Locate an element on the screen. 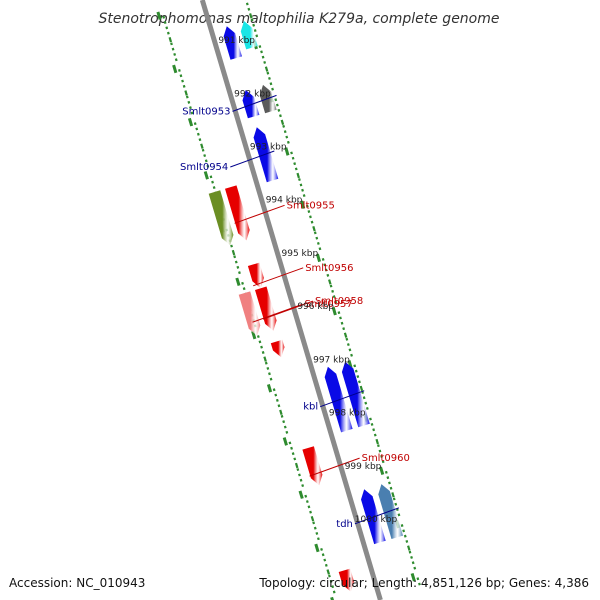  gene-label-kbl: kbl is located at coordinates (310, 407).